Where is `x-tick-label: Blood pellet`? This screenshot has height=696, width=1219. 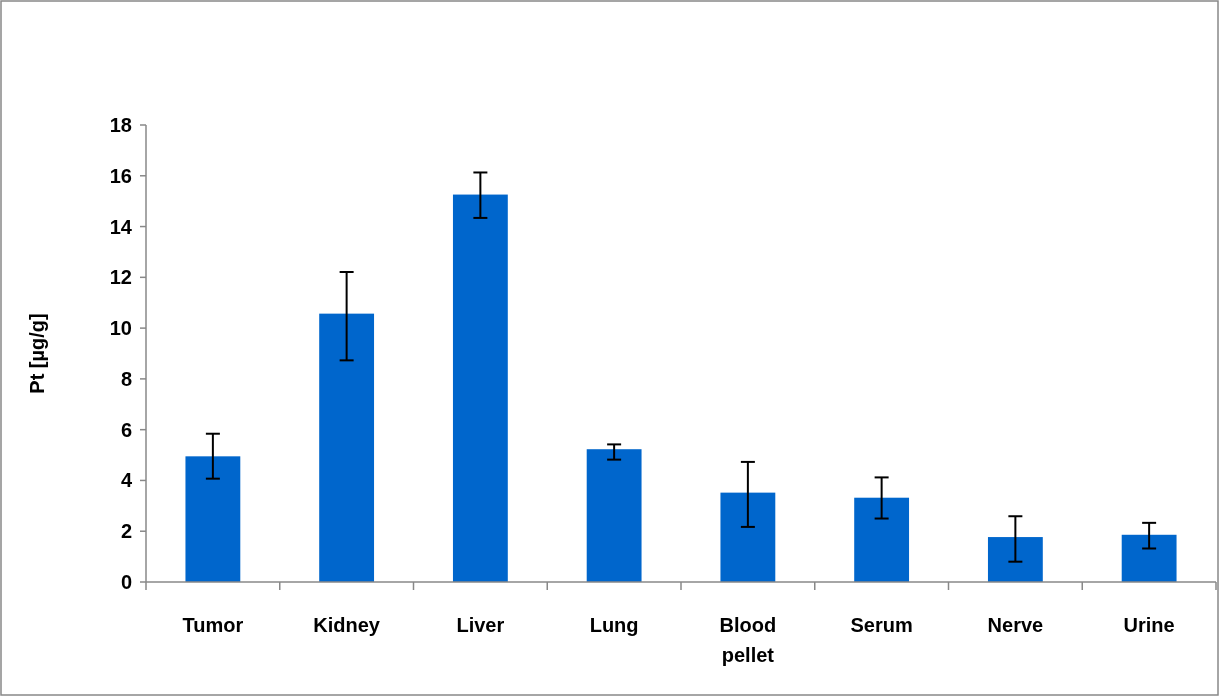 x-tick-label: Blood pellet is located at coordinates (748, 640).